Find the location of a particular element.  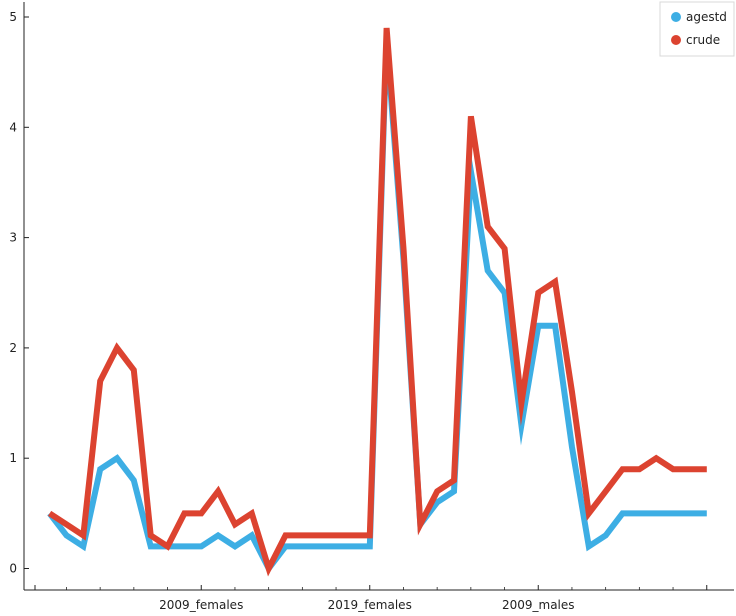

y-tick-label-5: 5 is located at coordinates (13, 17).